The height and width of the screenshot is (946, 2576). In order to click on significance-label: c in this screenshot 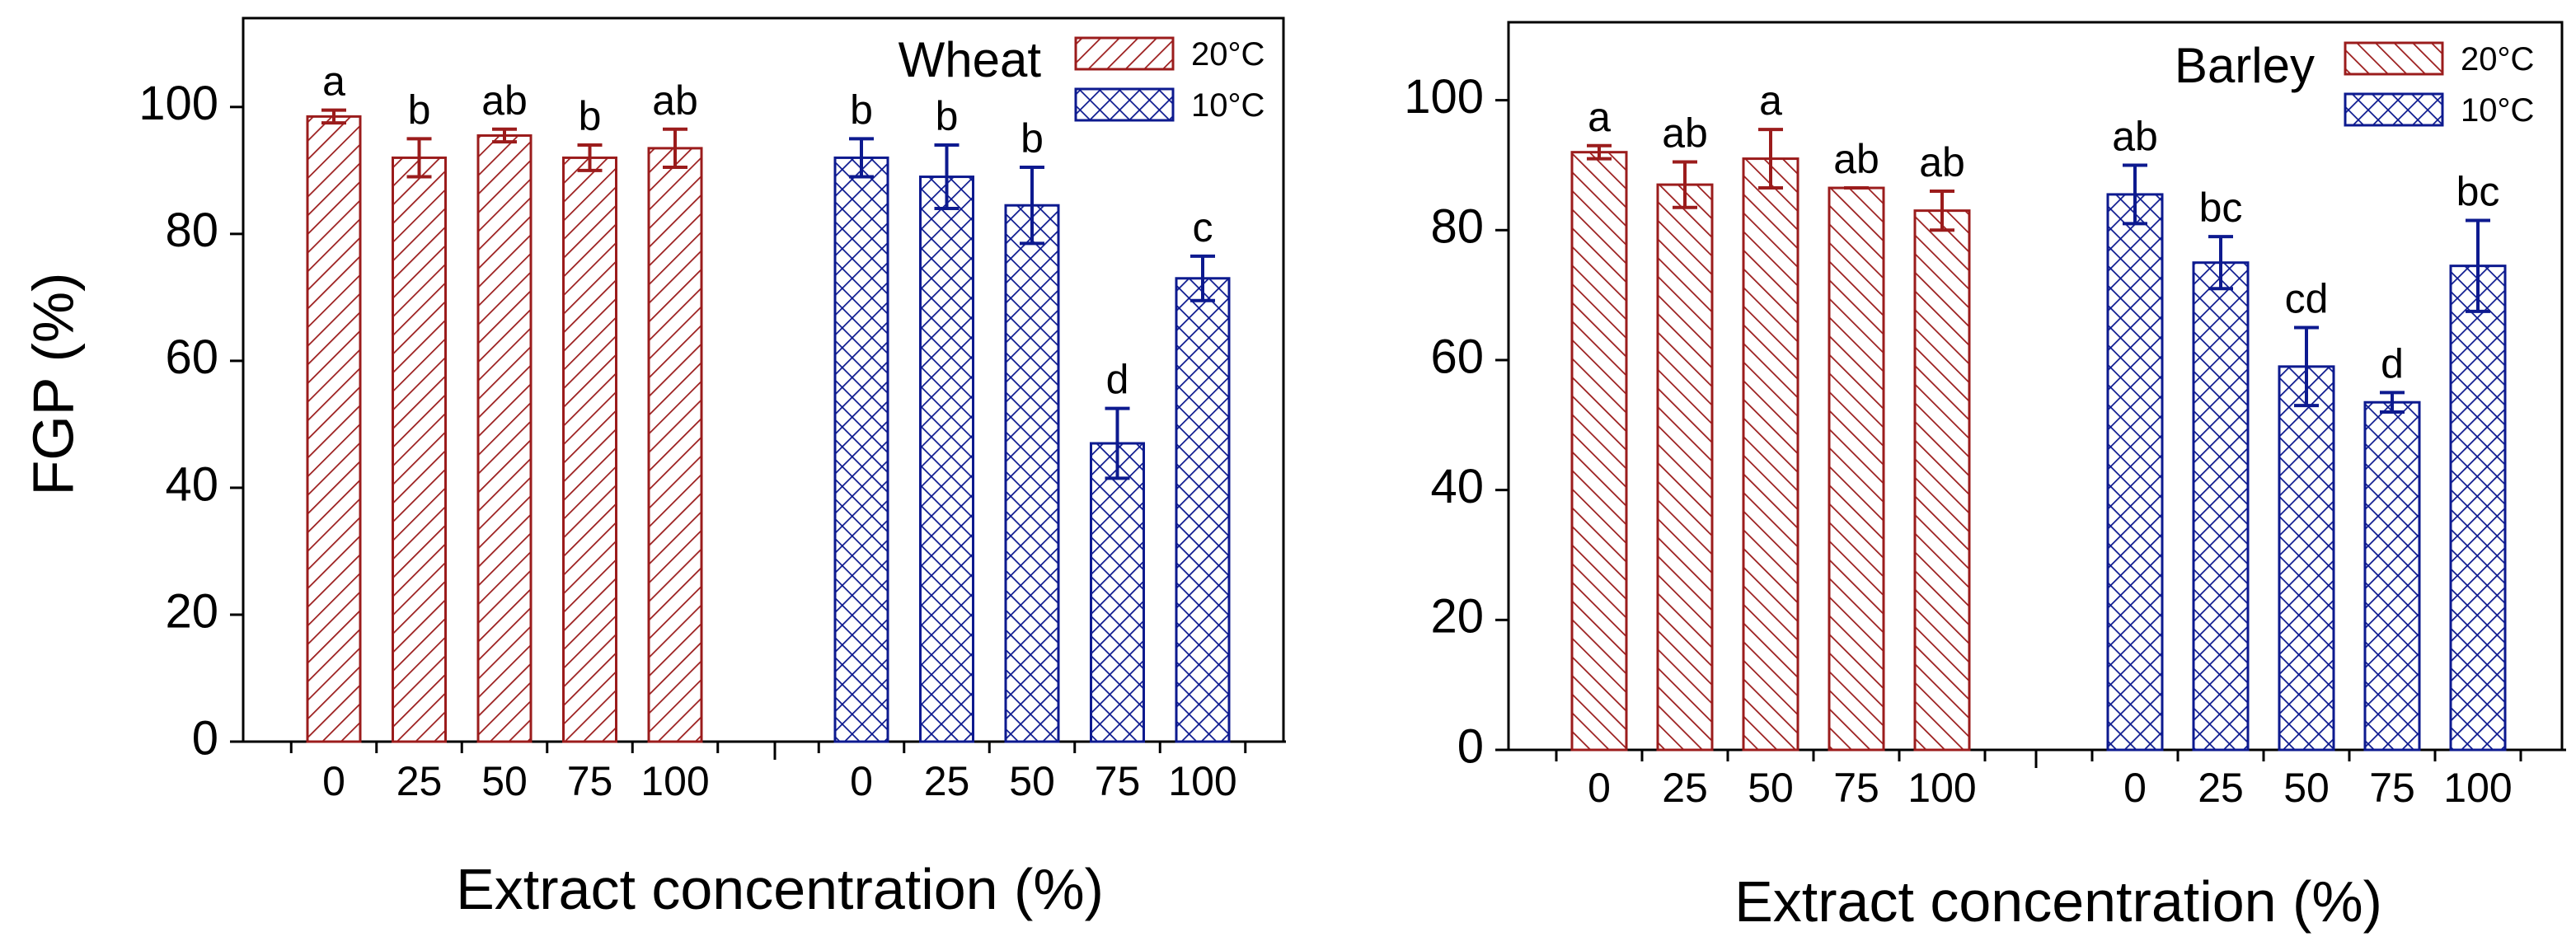, I will do `click(1203, 227)`.